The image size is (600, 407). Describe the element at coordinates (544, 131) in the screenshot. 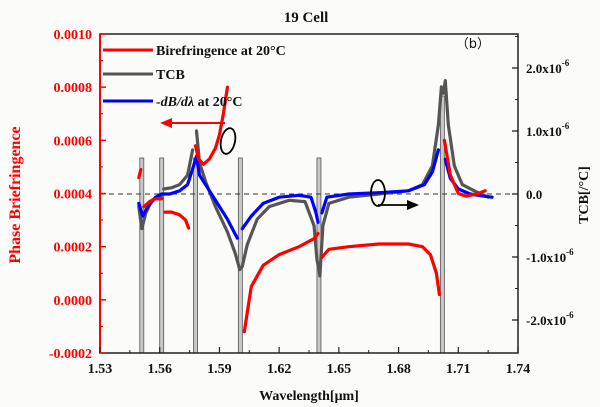

I see `right-tick-base: 1.0x10` at that location.